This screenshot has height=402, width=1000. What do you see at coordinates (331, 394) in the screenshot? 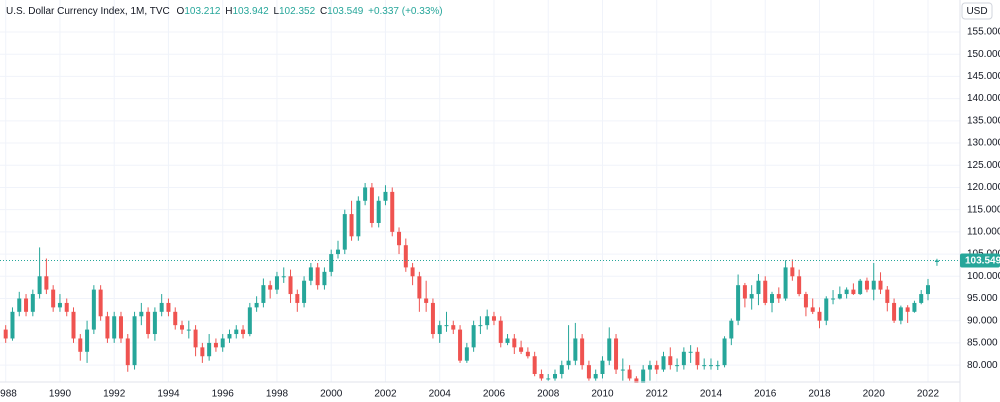
I see `x-tick-label: 2000` at bounding box center [331, 394].